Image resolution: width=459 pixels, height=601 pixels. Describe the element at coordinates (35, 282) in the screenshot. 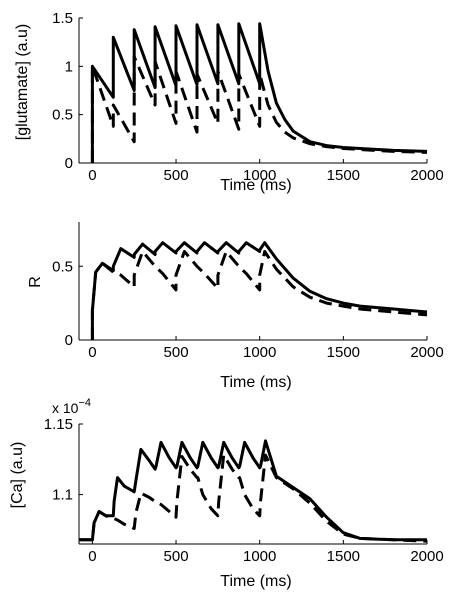

I see `chart-receptor-ylabel: R` at that location.